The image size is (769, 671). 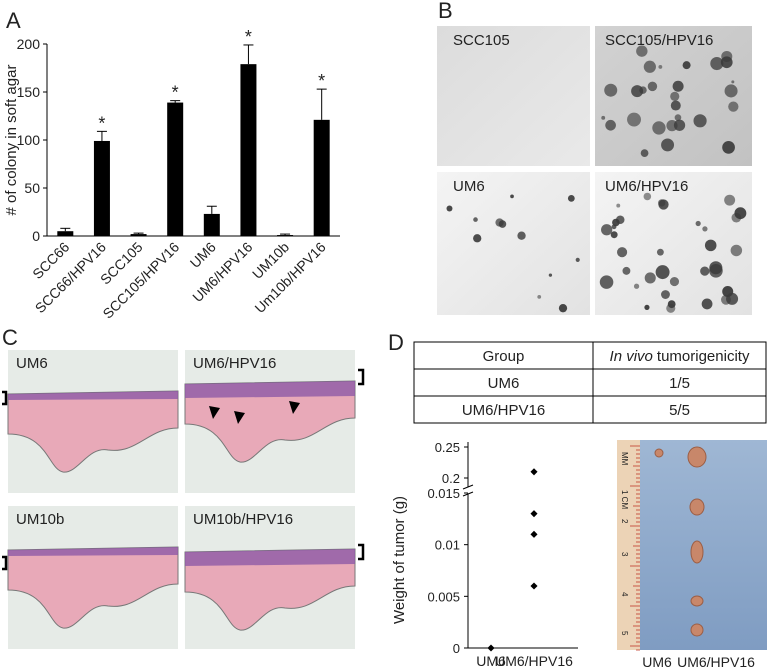 What do you see at coordinates (447, 447) in the screenshot?
I see `y-tick-label: 0.25` at bounding box center [447, 447].